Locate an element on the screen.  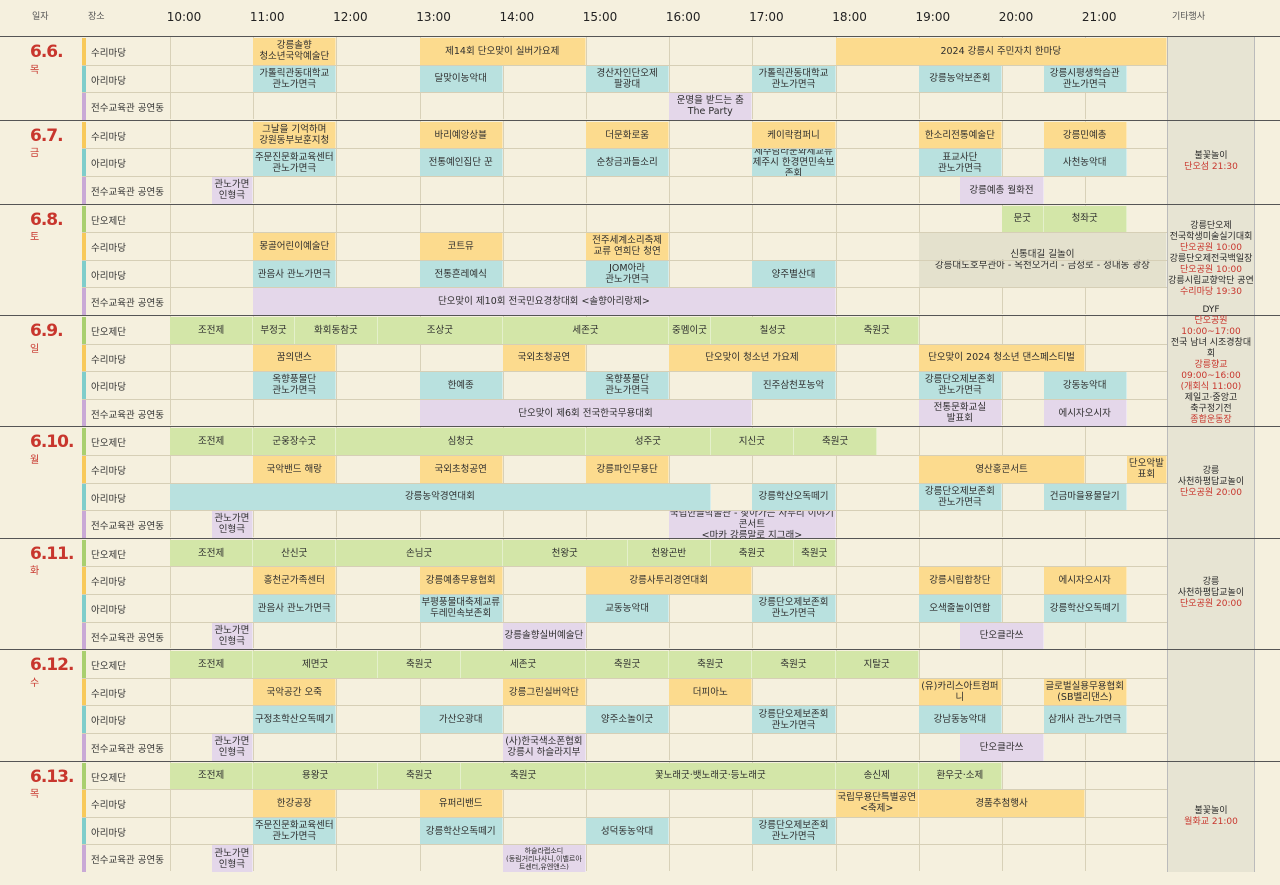
event-cell: 전통문화교실 발표회 is located at coordinates (960, 413).